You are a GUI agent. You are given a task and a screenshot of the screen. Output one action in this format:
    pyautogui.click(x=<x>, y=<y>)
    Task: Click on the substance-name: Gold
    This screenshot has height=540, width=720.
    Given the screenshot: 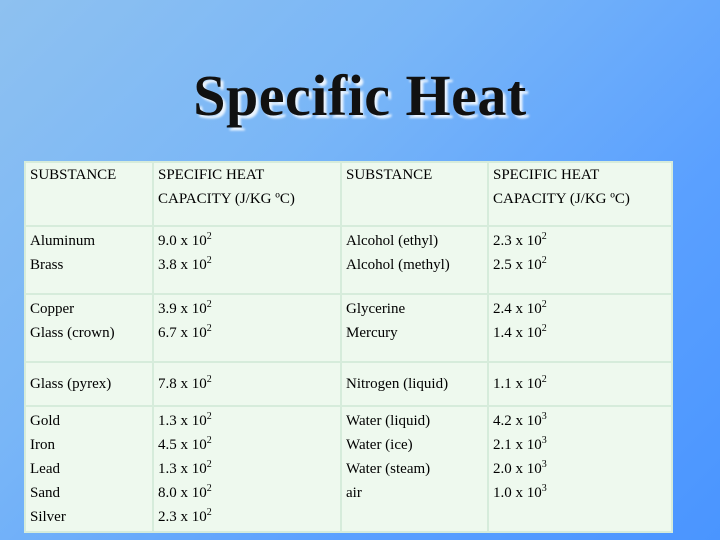 What is the action you would take?
    pyautogui.click(x=45, y=421)
    